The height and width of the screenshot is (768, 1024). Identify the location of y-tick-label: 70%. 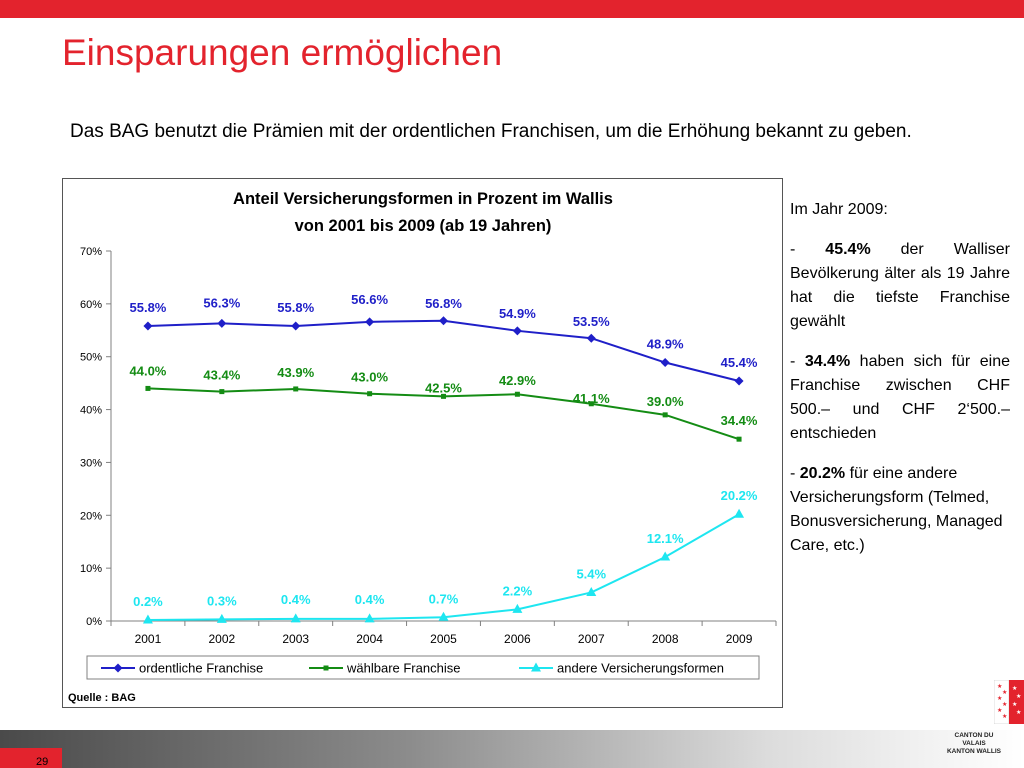
(91, 252).